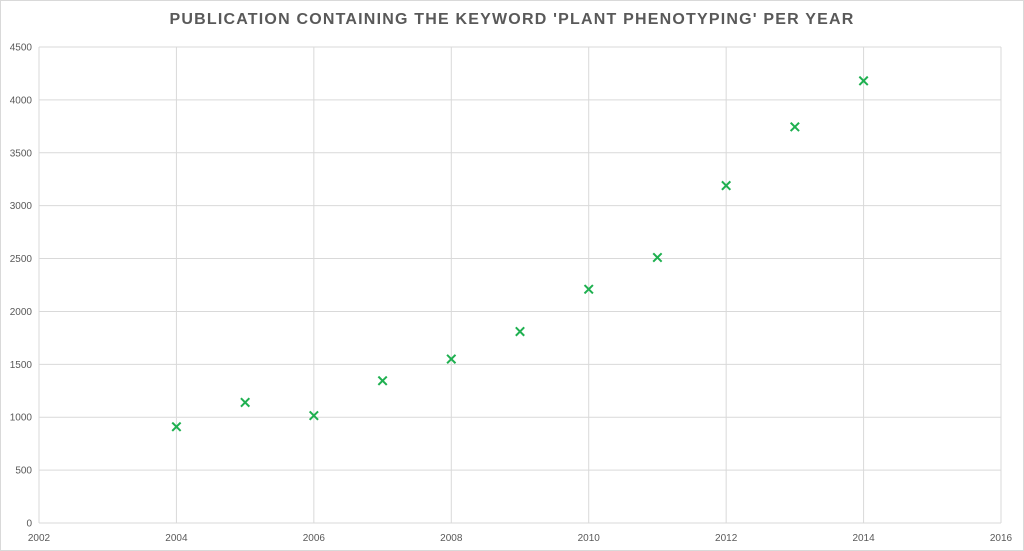  Describe the element at coordinates (1001, 538) in the screenshot. I see `x-tick-label: 2016` at that location.